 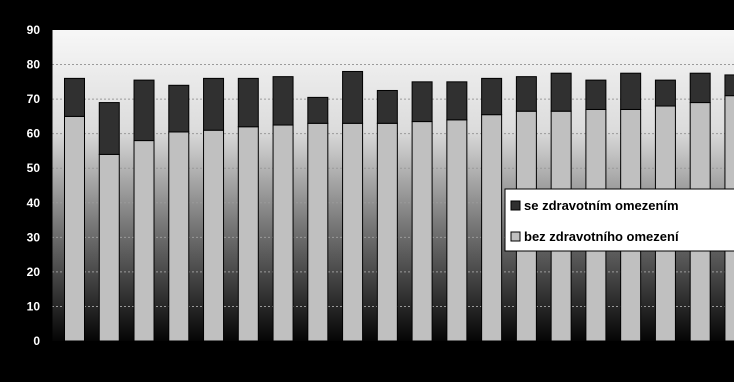 What do you see at coordinates (631, 365) in the screenshot?
I see `x-tick-label-es: es` at bounding box center [631, 365].